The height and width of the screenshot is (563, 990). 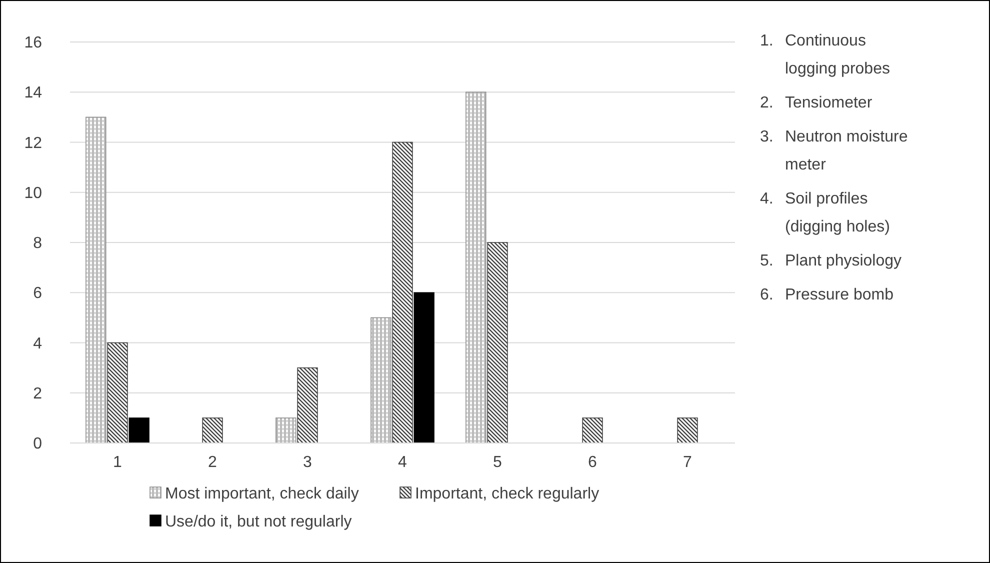 What do you see at coordinates (37, 444) in the screenshot?
I see `y-tick-label: 0` at bounding box center [37, 444].